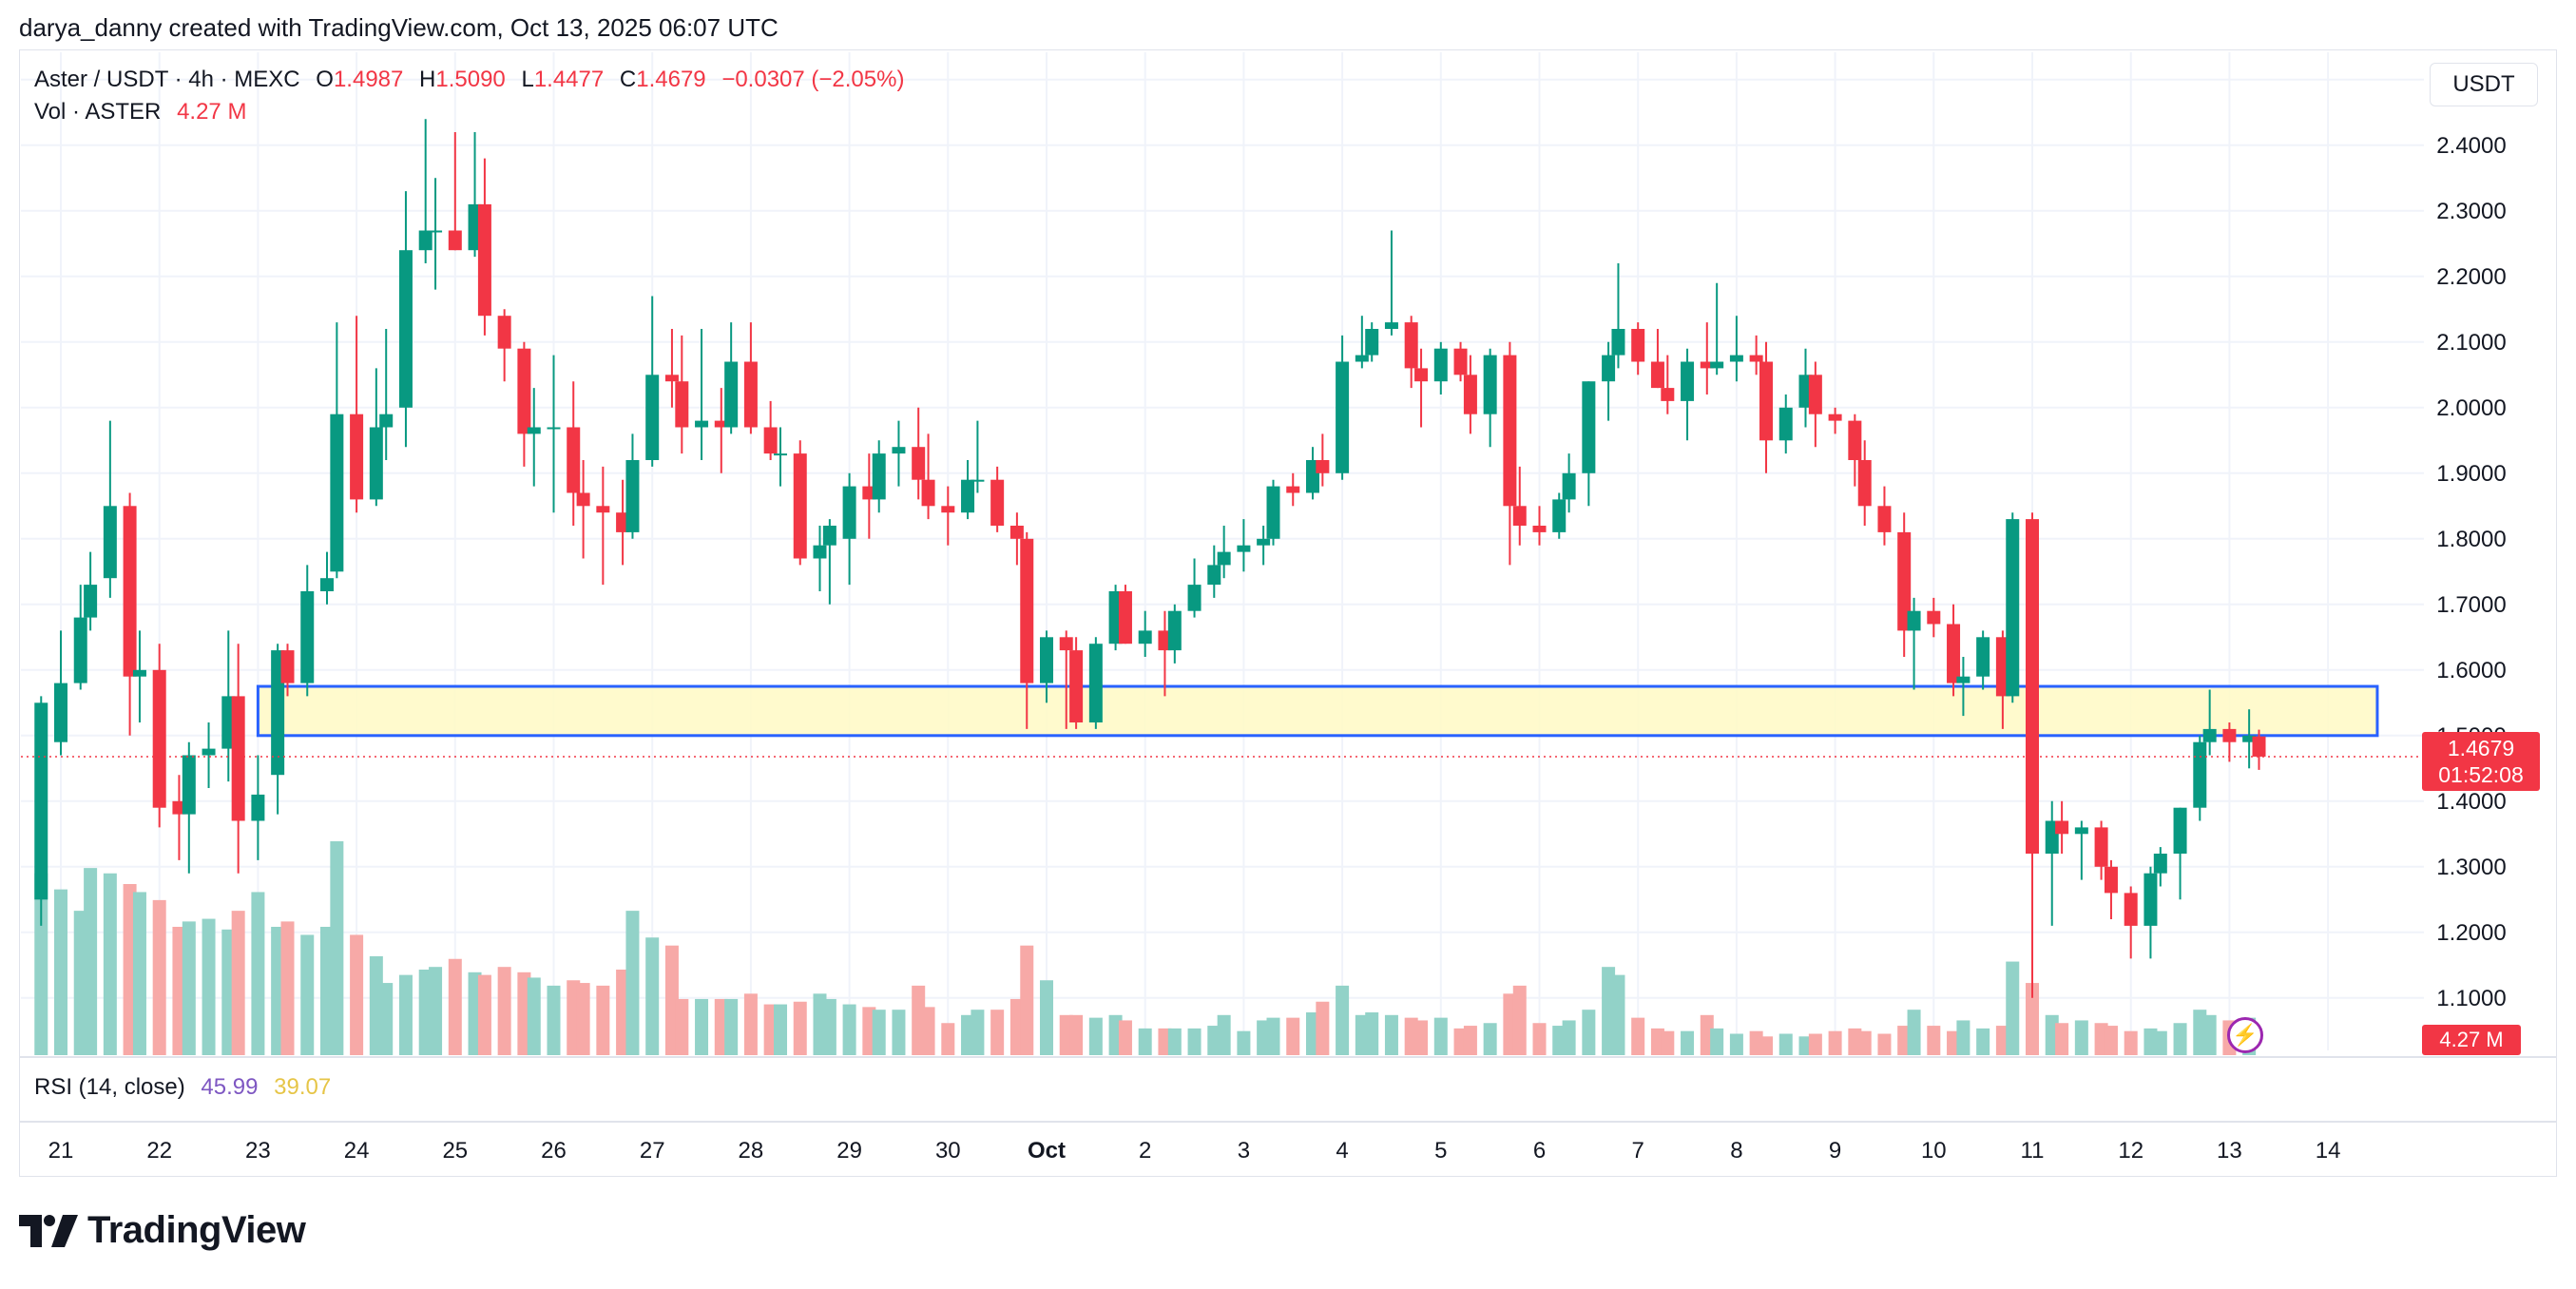  What do you see at coordinates (2484, 84) in the screenshot?
I see `currency-selector: USDT` at bounding box center [2484, 84].